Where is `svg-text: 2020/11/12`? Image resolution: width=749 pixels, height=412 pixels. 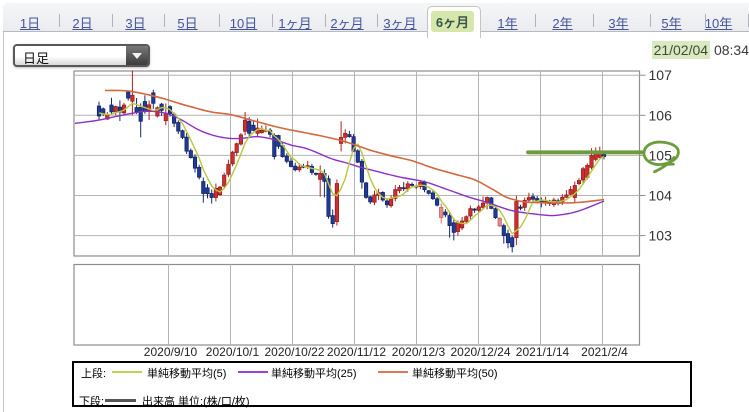
svg-text: 2020/11/12 is located at coordinates (356, 352).